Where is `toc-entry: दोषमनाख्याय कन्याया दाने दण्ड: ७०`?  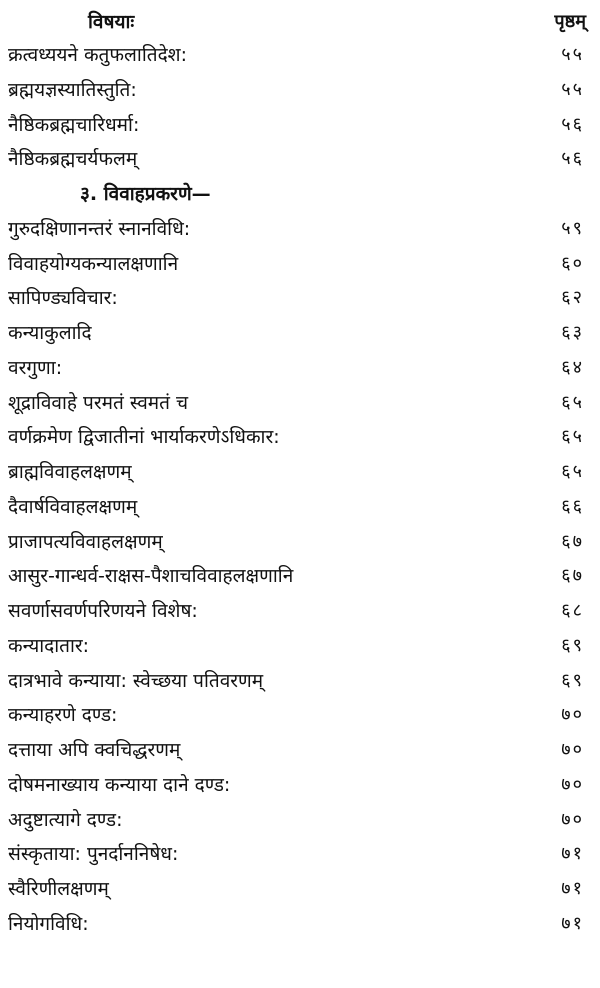 toc-entry: दोषमनाख्याय कन्याया दाने दण्ड: ७० is located at coordinates (300, 785).